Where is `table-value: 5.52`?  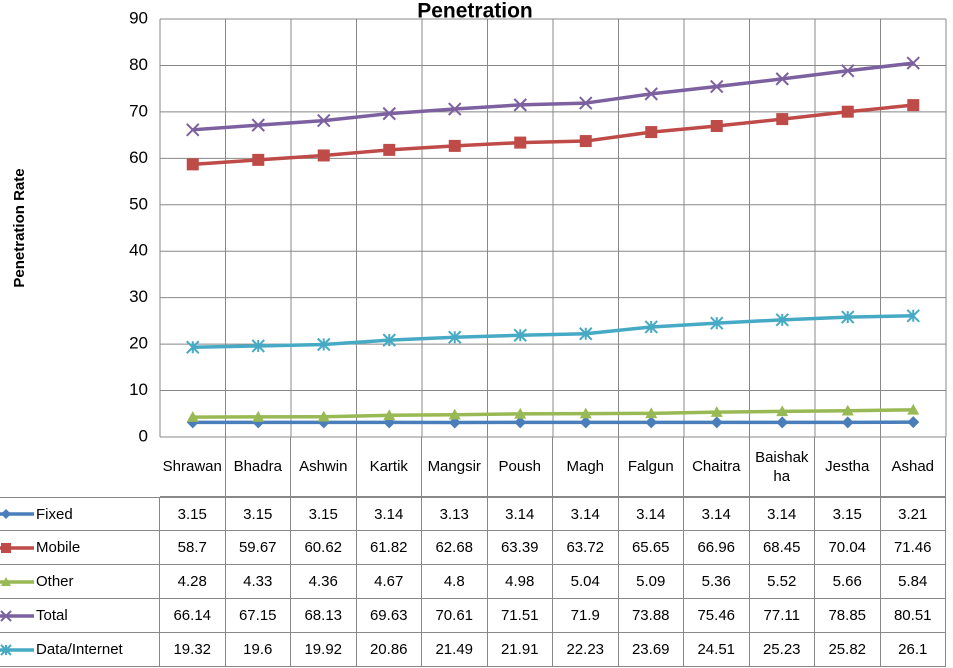
table-value: 5.52 is located at coordinates (782, 582).